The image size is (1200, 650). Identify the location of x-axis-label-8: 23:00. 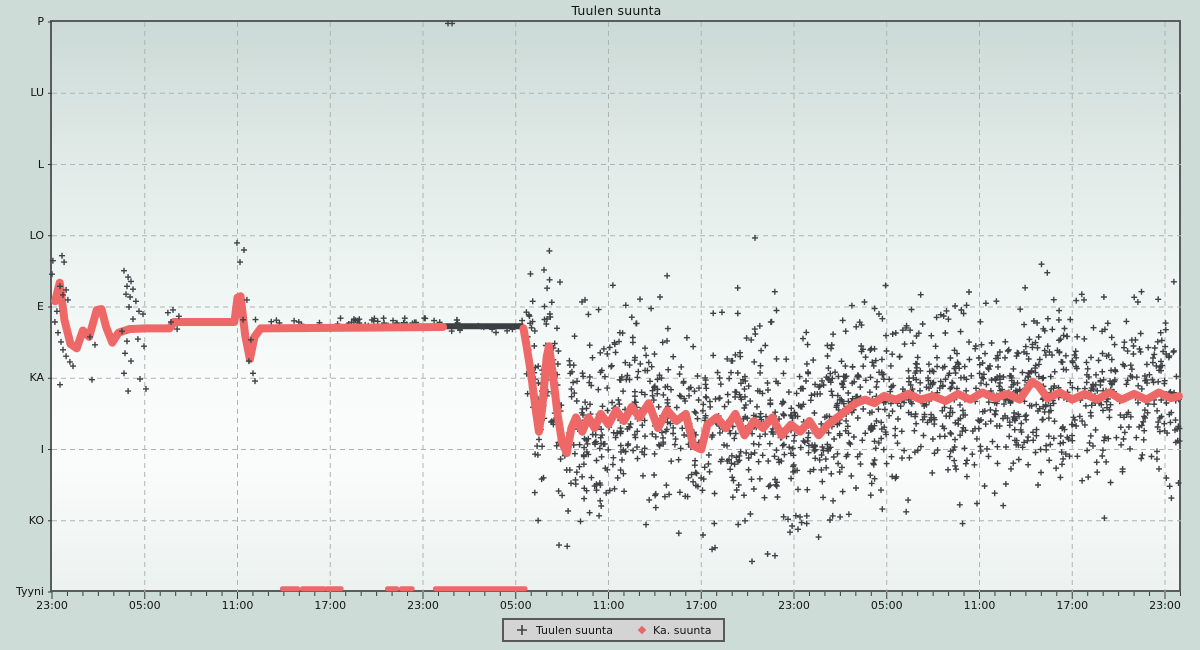
(794, 605).